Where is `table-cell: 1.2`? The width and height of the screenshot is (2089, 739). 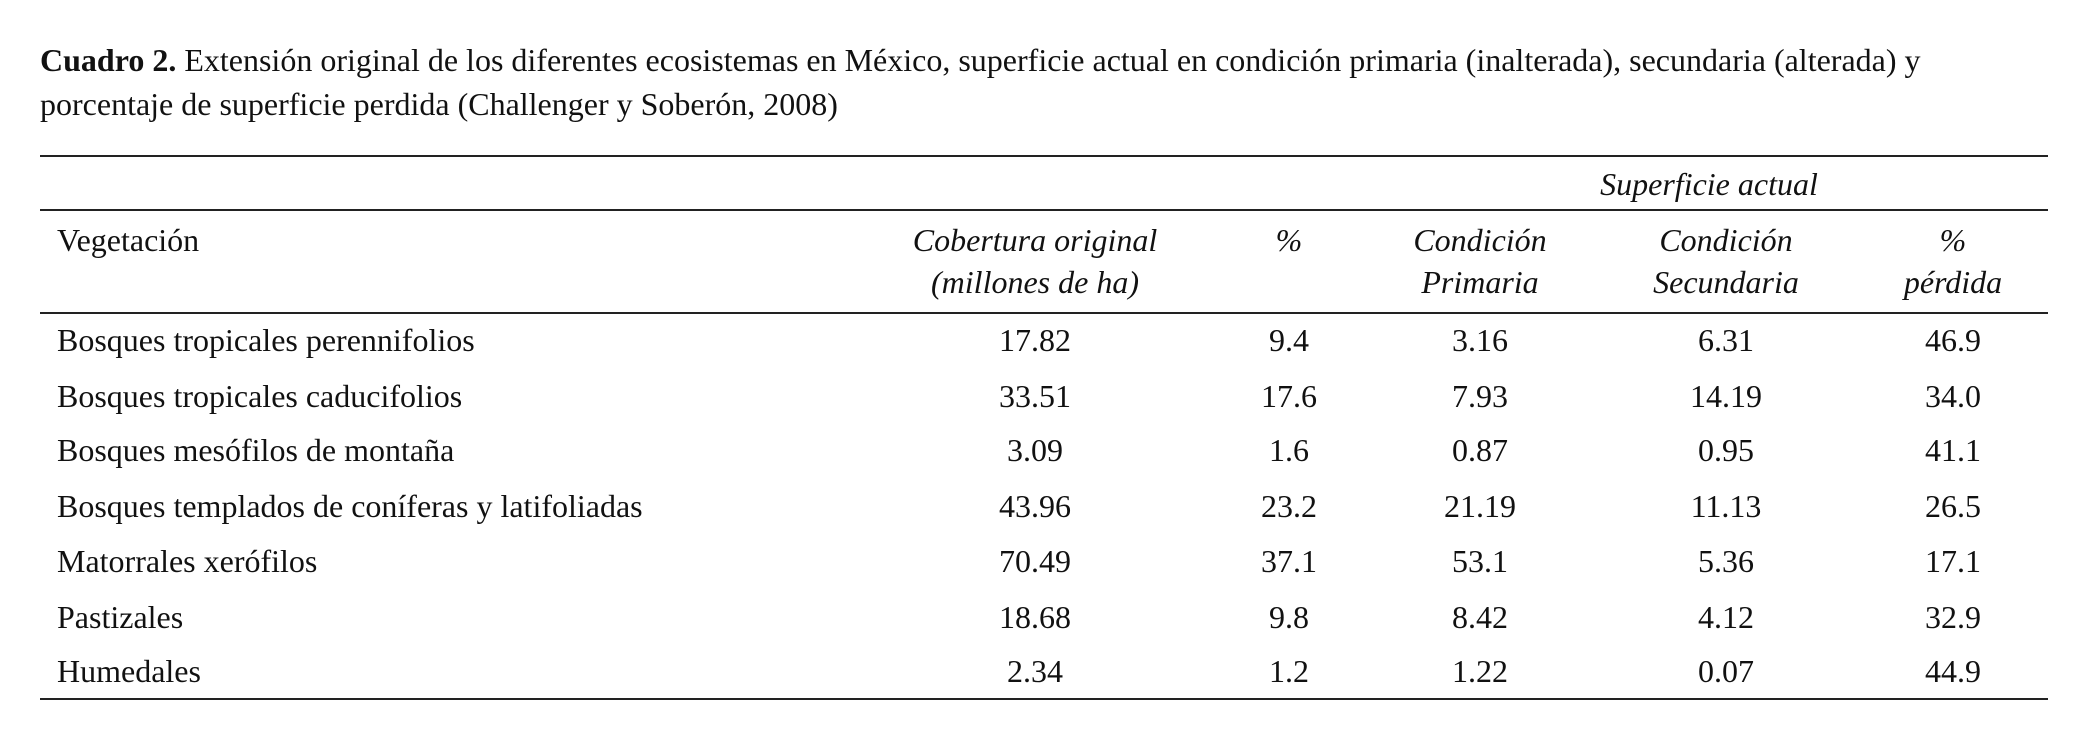
table-cell: 1.2 is located at coordinates (1289, 671).